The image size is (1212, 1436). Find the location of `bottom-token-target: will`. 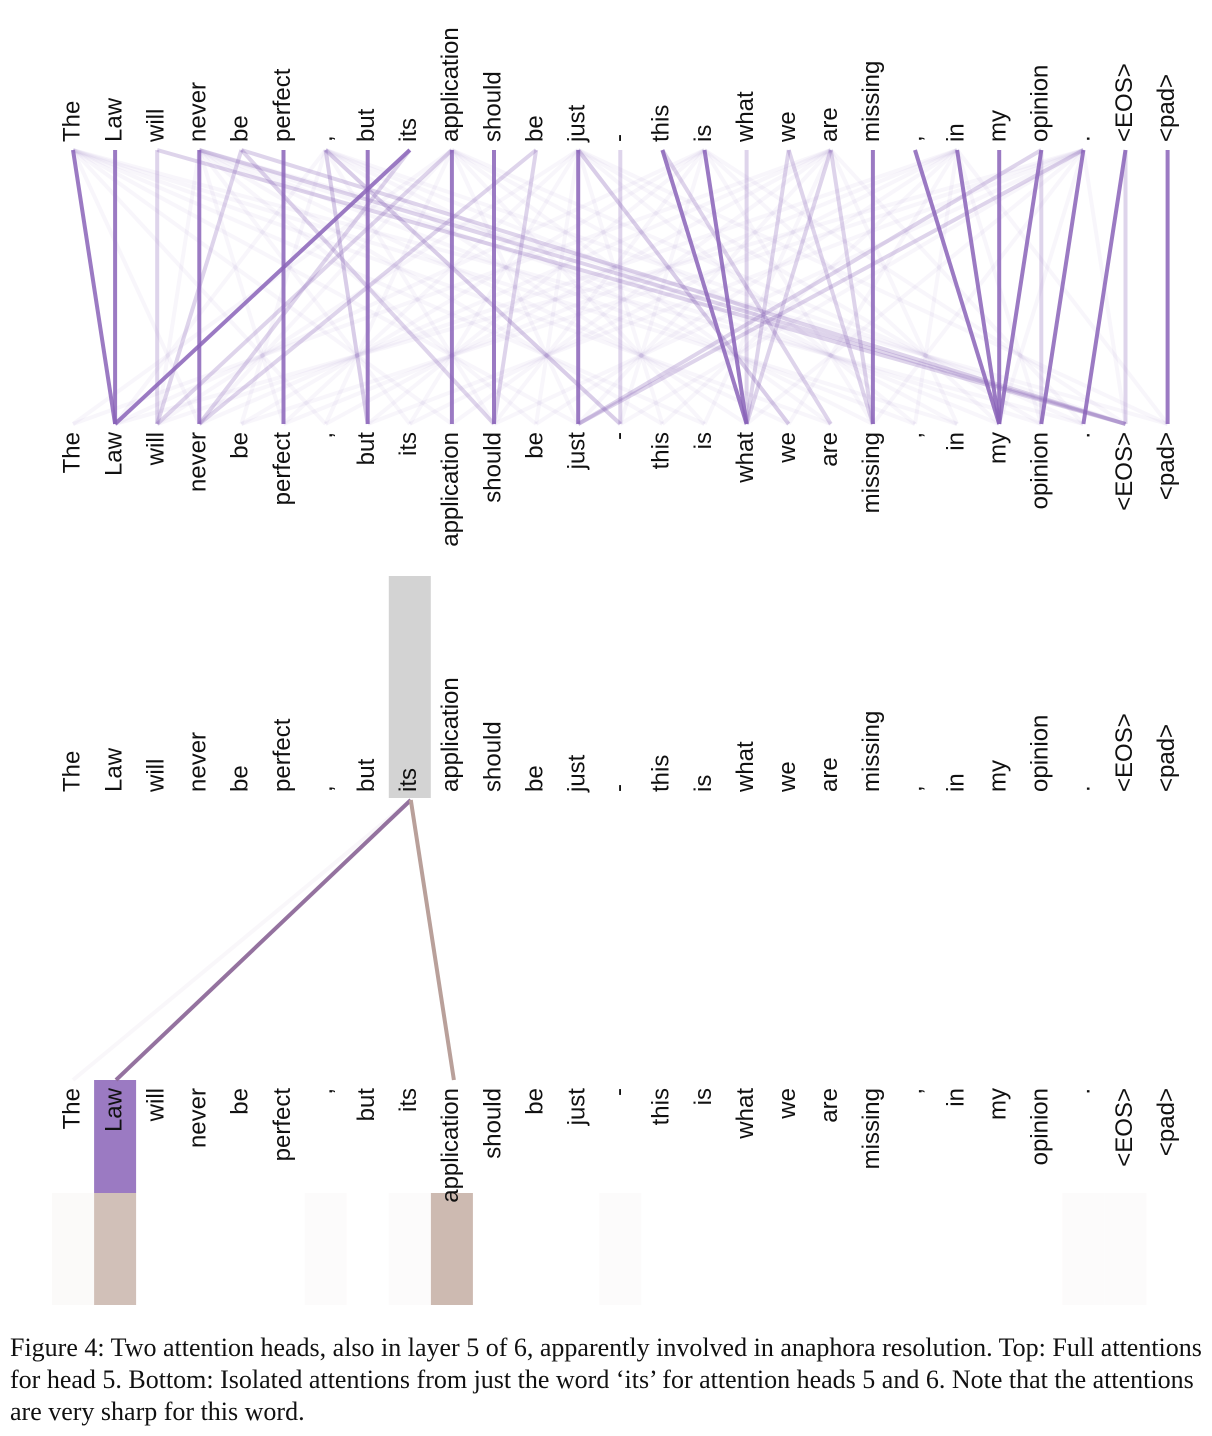

bottom-token-target: will is located at coordinates (156, 1105).